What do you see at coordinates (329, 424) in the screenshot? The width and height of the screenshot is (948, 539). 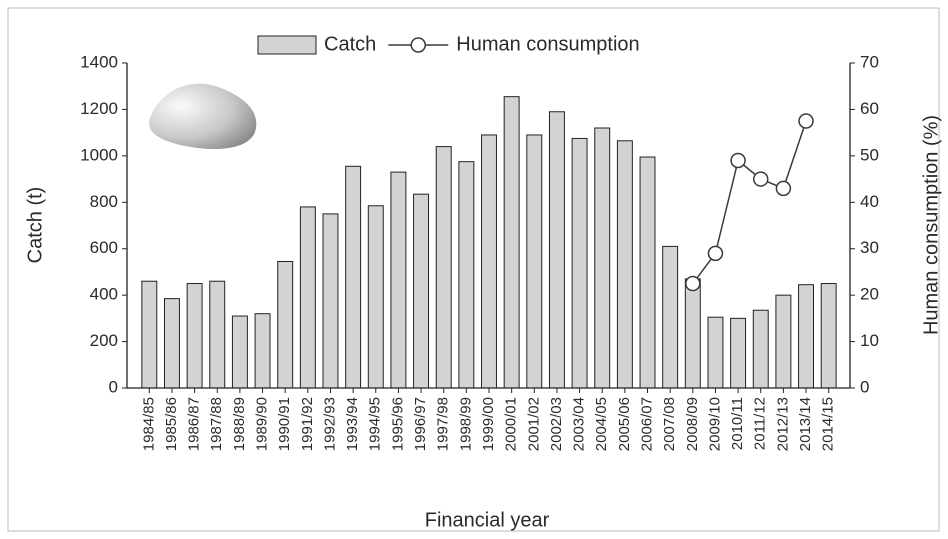 I see `x-tick-label: 1992/93` at bounding box center [329, 424].